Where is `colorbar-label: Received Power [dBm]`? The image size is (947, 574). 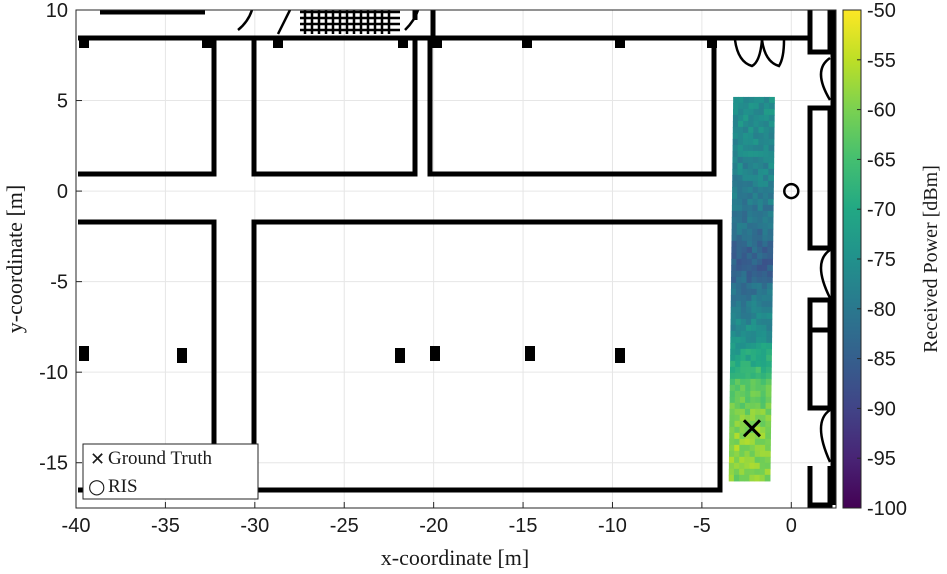
colorbar-label: Received Power [dBm] is located at coordinates (931, 259).